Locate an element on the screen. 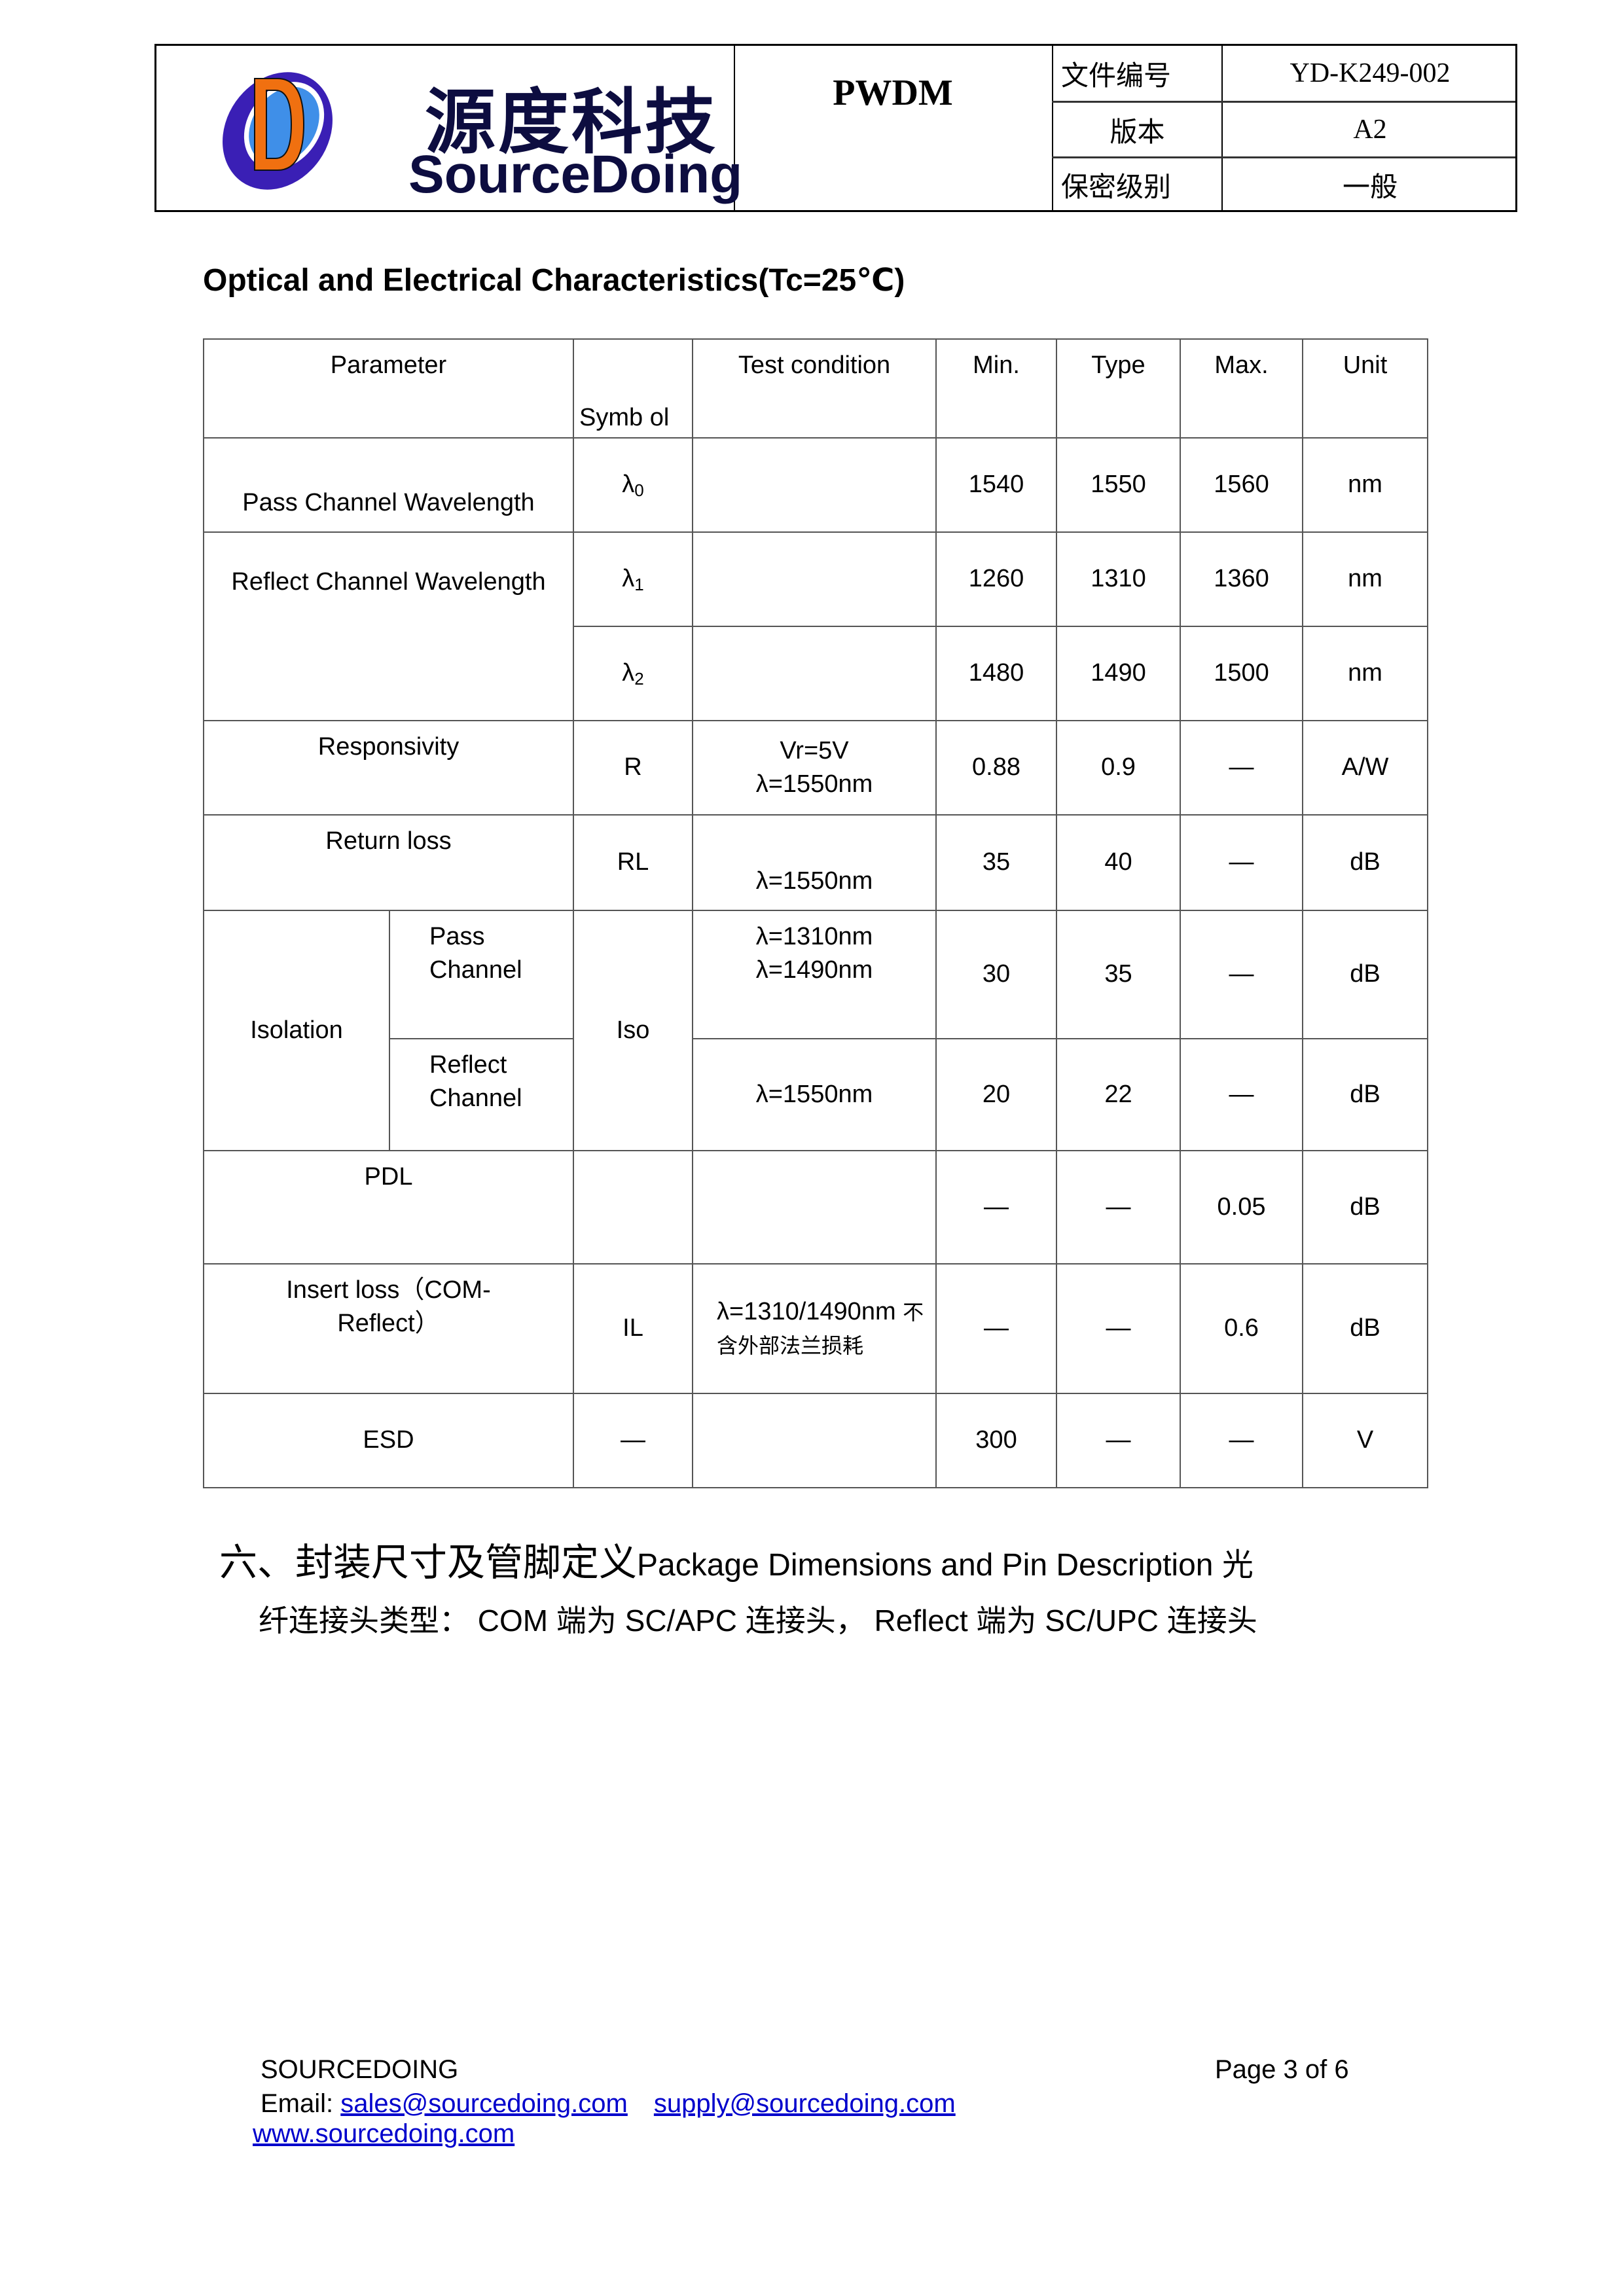  doc-number-label: 文件编号 is located at coordinates (1116, 76).